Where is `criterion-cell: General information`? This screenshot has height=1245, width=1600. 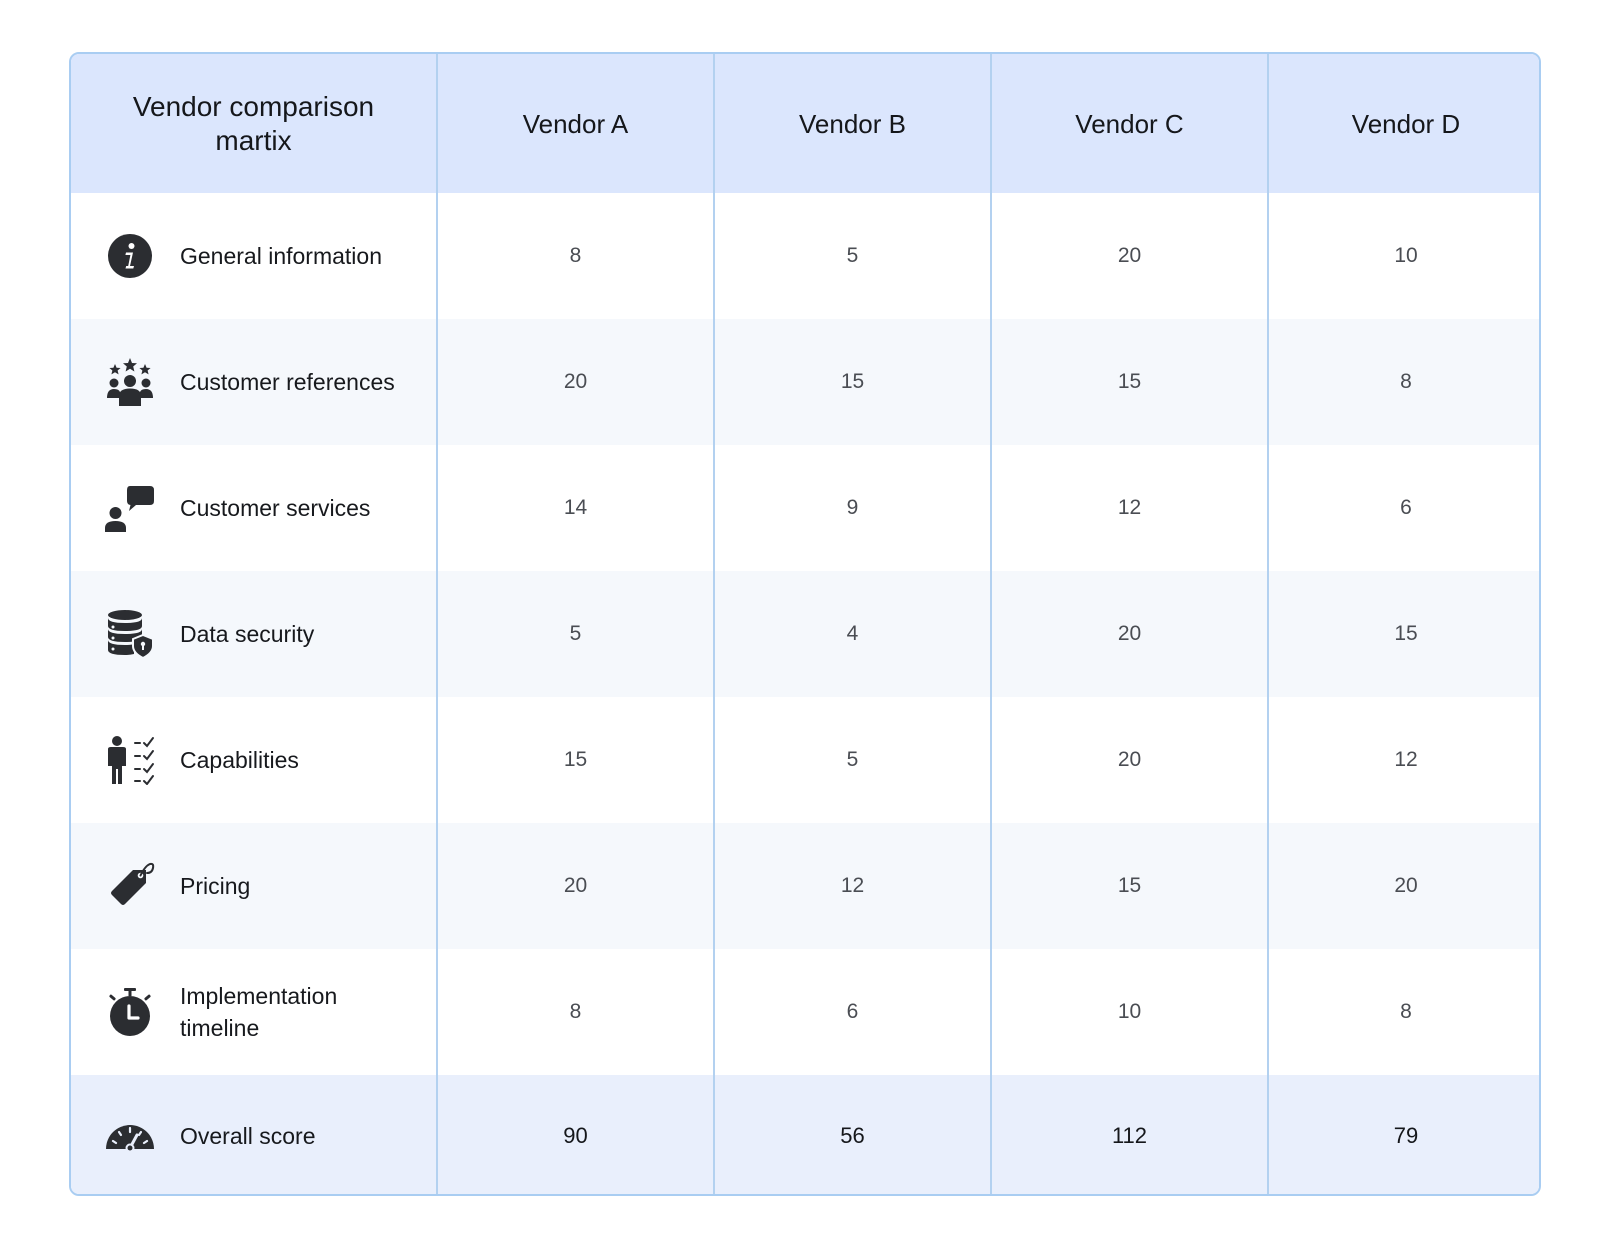
criterion-cell: General information is located at coordinates (254, 256).